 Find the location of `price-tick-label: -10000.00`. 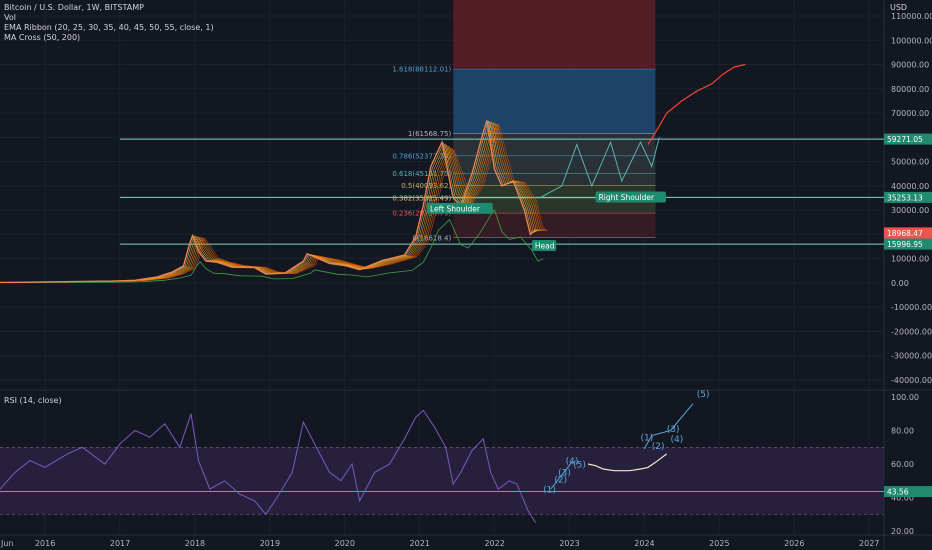

price-tick-label: -10000.00 is located at coordinates (911, 307).